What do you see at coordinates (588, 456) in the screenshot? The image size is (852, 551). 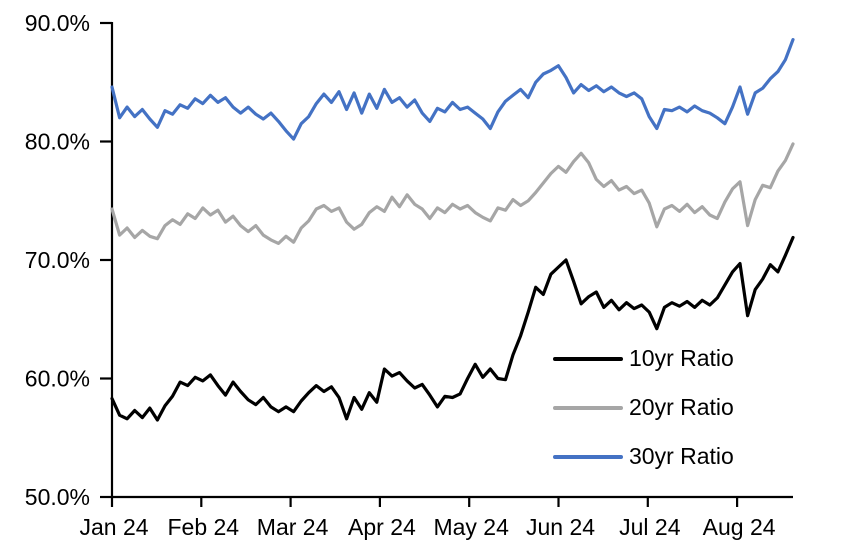 I see `legend-line-swatch-30yr` at bounding box center [588, 456].